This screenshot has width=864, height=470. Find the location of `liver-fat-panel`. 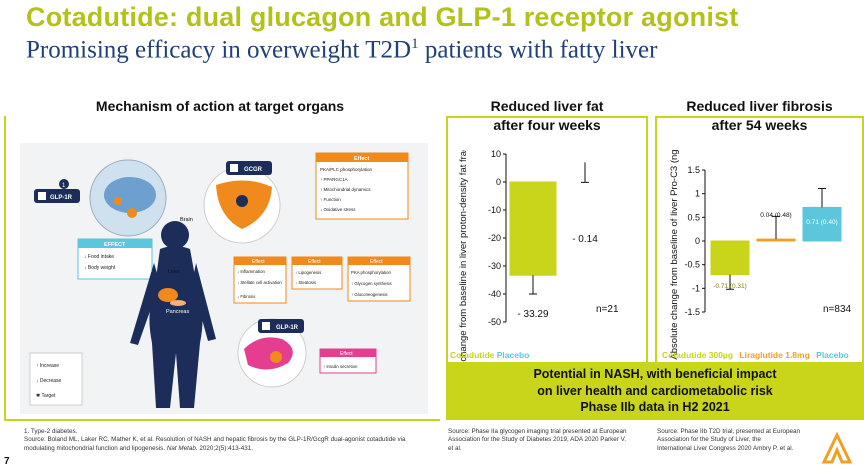

liver-fat-panel is located at coordinates (547, 239).